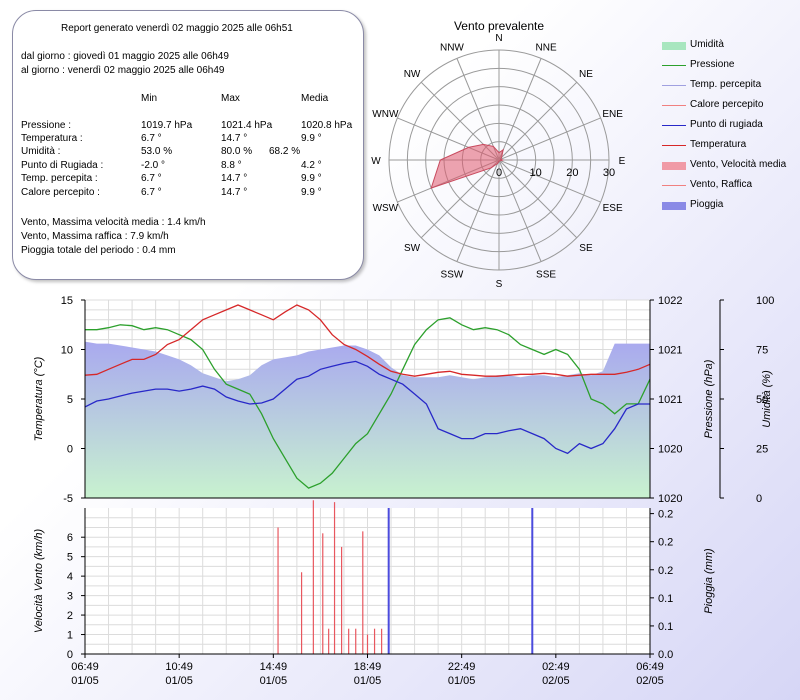  I want to click on rose-direction-label: S, so click(499, 284).